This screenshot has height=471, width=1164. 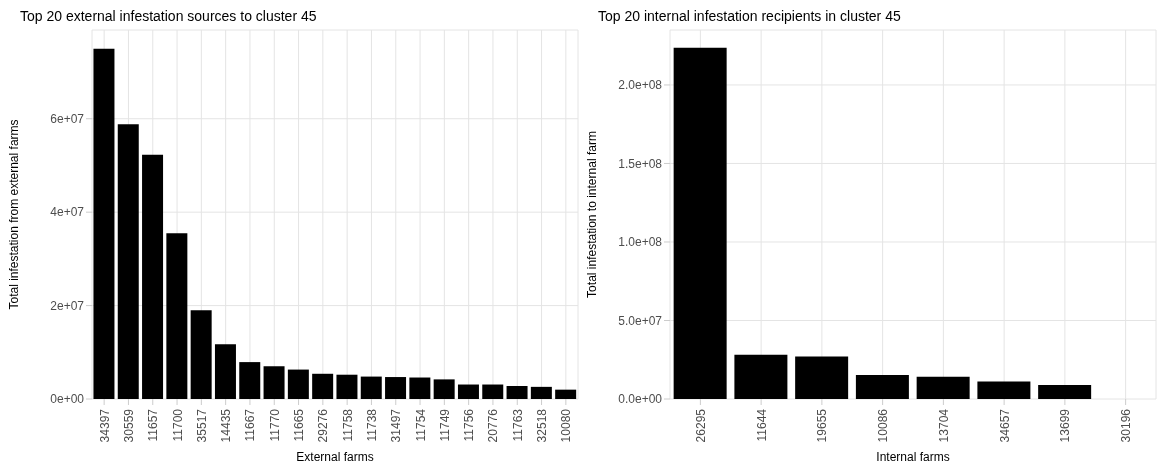 I want to click on x-tick-label: 10080, so click(x=566, y=425).